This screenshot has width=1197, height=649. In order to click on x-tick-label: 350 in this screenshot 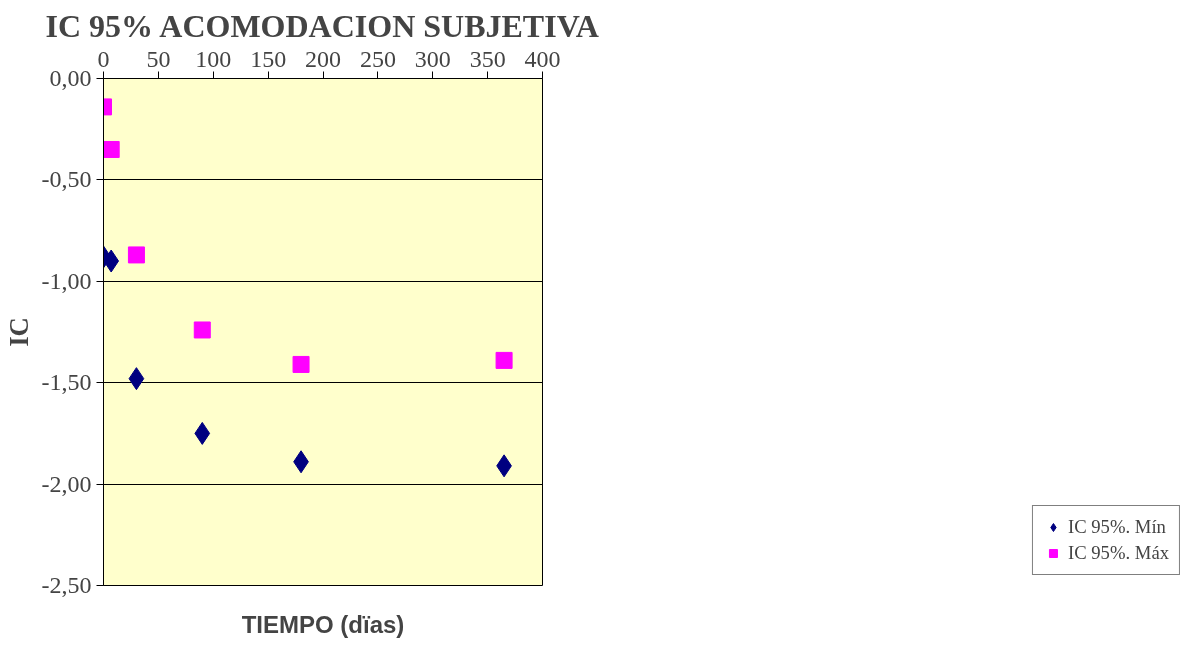, I will do `click(487, 58)`.